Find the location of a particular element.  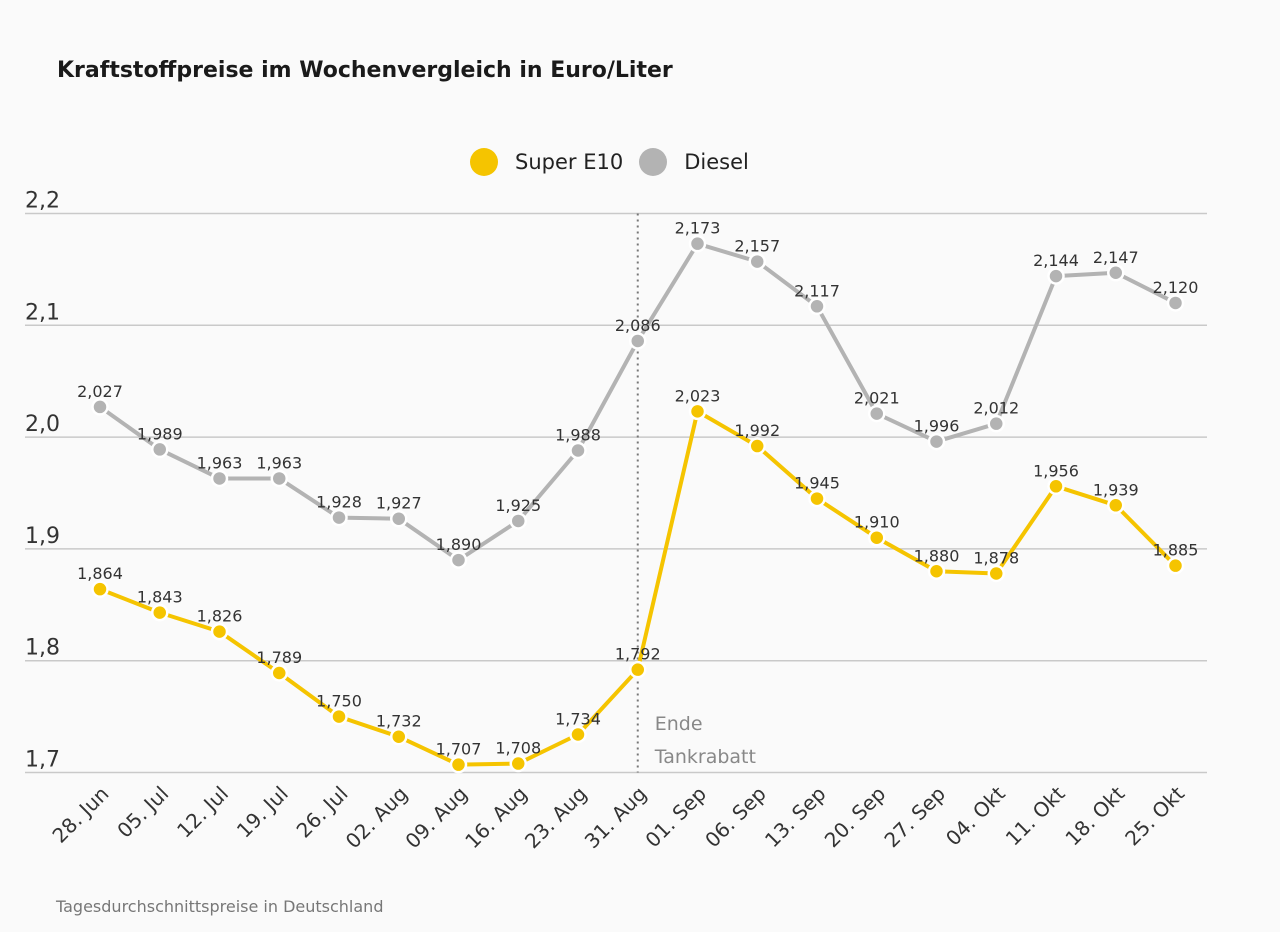

x-tick-label: 31. Aug is located at coordinates (616, 818).